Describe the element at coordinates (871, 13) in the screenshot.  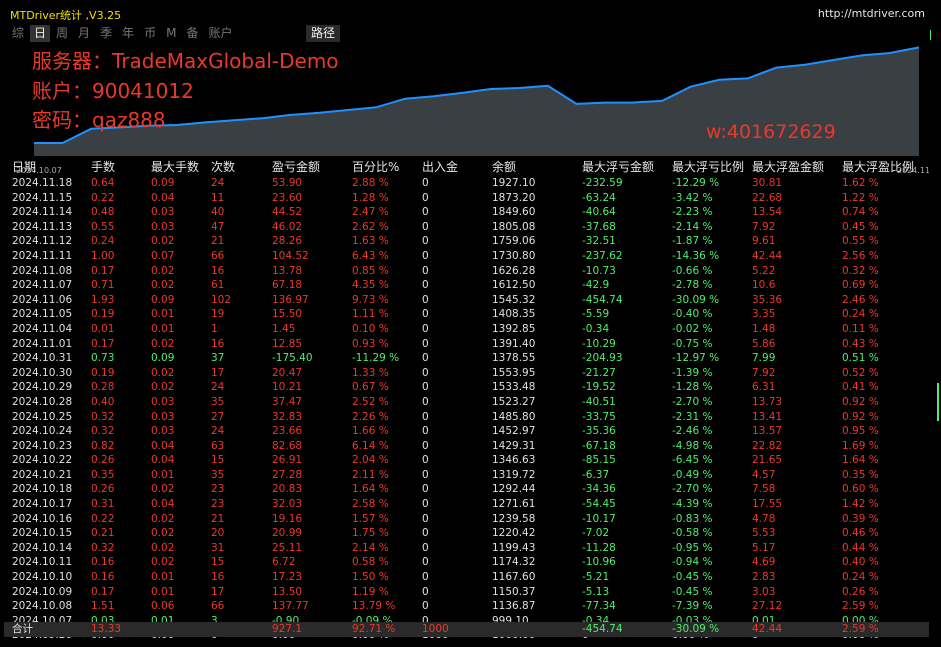
I see `website-link: http://mtdriver.com` at that location.